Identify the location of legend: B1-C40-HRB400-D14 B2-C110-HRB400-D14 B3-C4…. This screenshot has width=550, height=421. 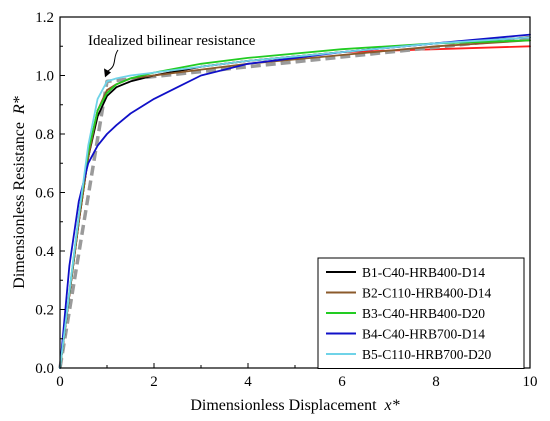
(421, 313).